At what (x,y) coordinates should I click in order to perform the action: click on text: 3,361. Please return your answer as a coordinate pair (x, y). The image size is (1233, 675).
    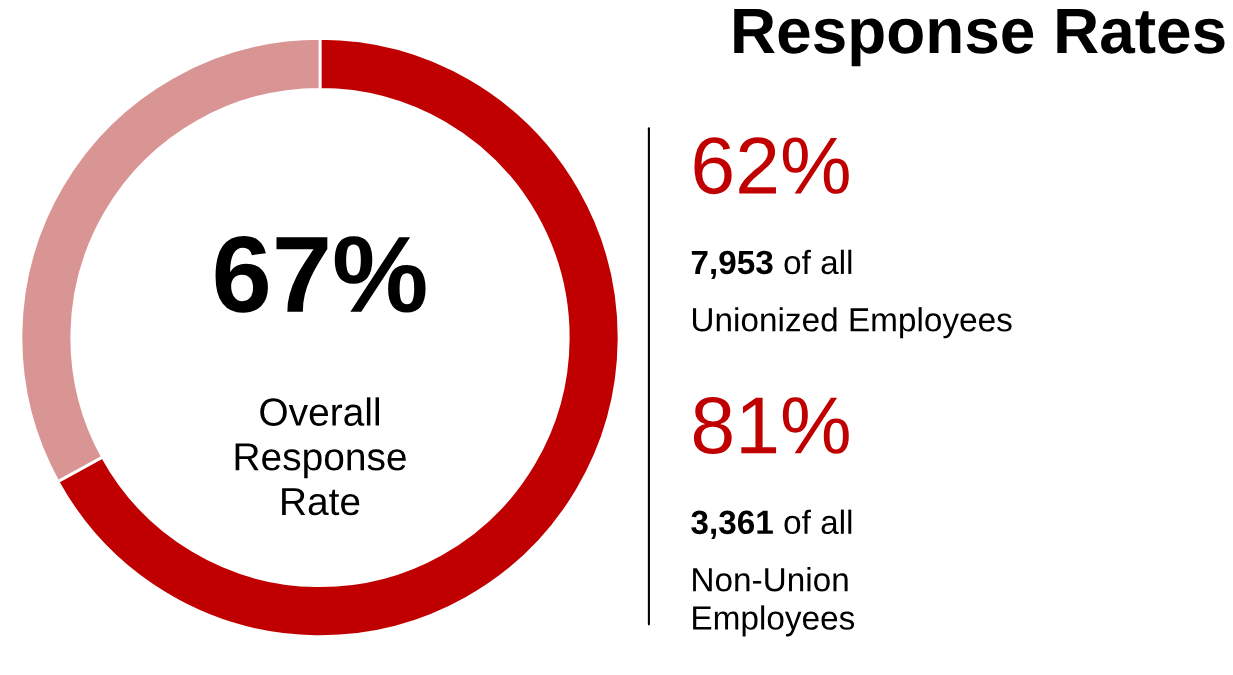
    Looking at the image, I should click on (732, 524).